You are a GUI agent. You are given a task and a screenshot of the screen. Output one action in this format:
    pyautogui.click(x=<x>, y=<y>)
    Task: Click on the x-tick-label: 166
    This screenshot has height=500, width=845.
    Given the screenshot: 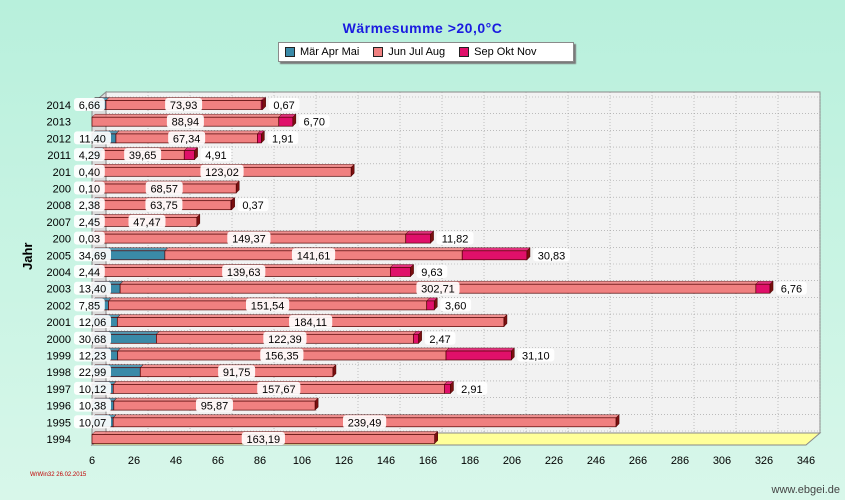 What is the action you would take?
    pyautogui.click(x=428, y=461)
    